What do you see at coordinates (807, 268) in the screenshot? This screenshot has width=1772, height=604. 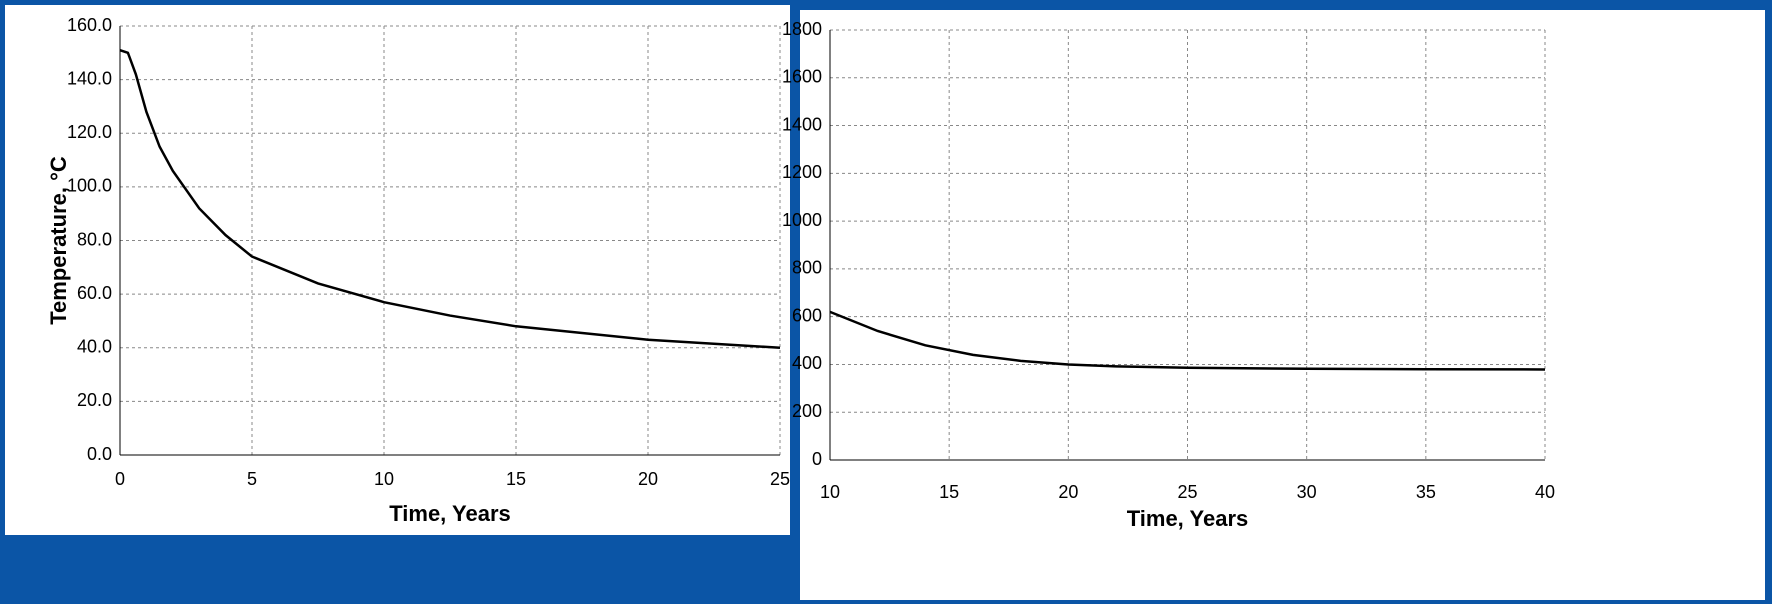 I see `y-tick-label: 800` at bounding box center [807, 268].